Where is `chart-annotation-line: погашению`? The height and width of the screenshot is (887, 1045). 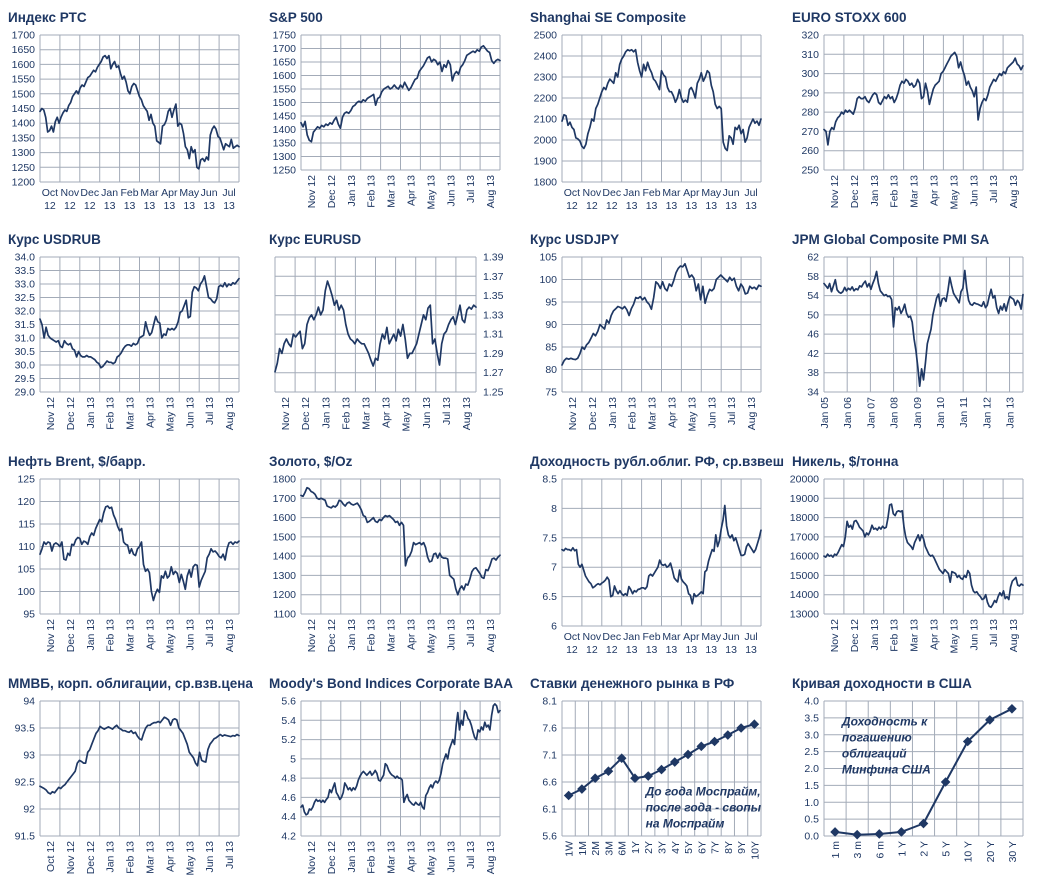
chart-annotation-line: погашению is located at coordinates (877, 737).